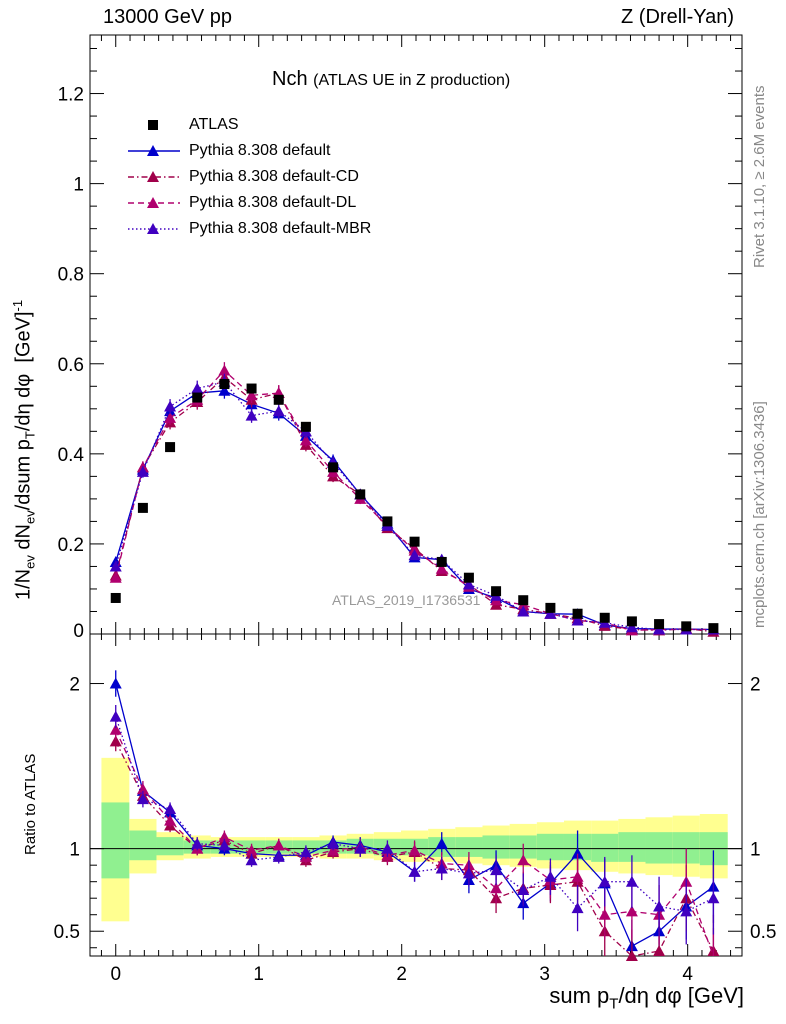 The height and width of the screenshot is (1024, 786). I want to click on title-sub: (ATLAS UE in Z production), so click(412, 80).